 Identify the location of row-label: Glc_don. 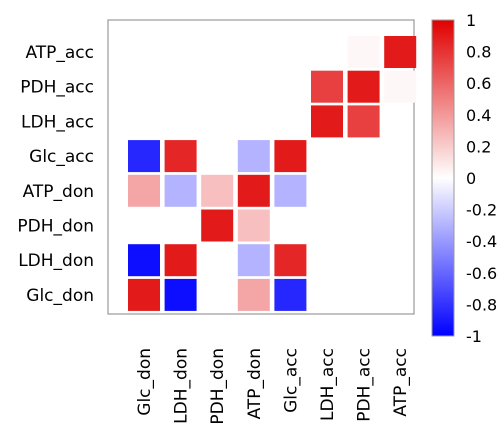
(60, 296).